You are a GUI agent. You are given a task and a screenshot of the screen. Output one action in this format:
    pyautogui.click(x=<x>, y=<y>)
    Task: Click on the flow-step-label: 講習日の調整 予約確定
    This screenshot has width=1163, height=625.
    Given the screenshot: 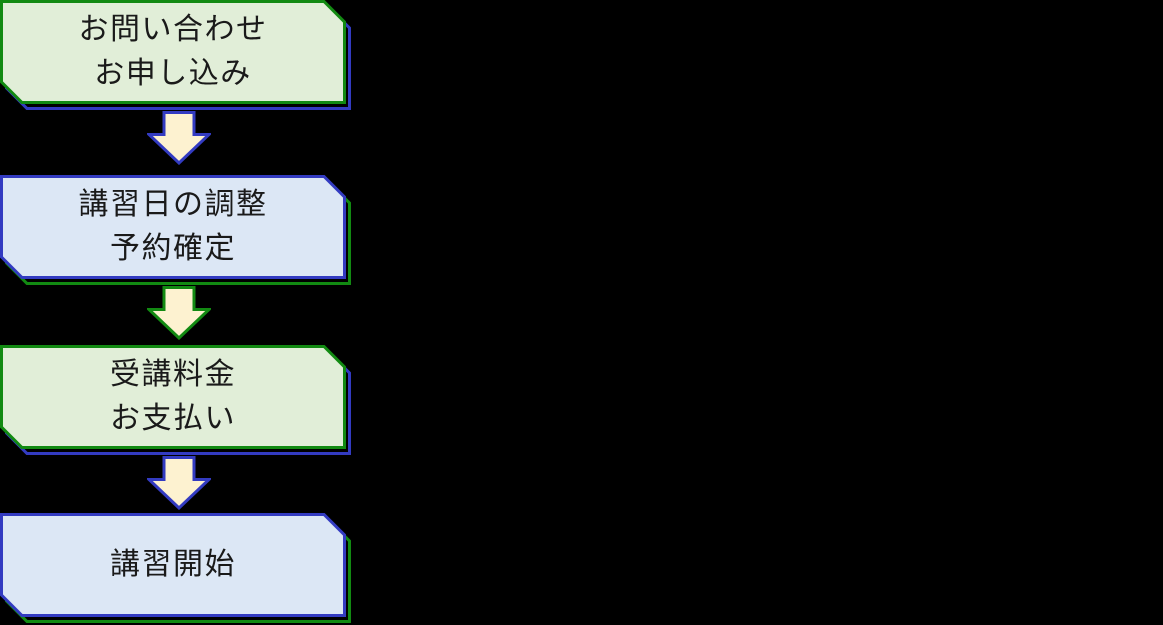 What is the action you would take?
    pyautogui.click(x=173, y=227)
    